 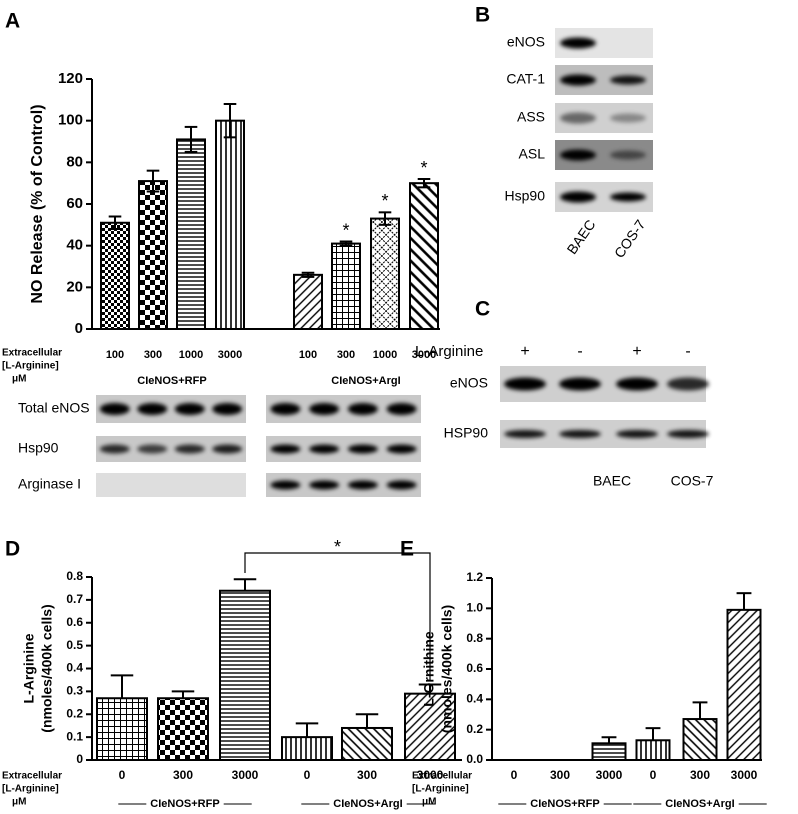 I want to click on bracket, so click(x=337, y=616).